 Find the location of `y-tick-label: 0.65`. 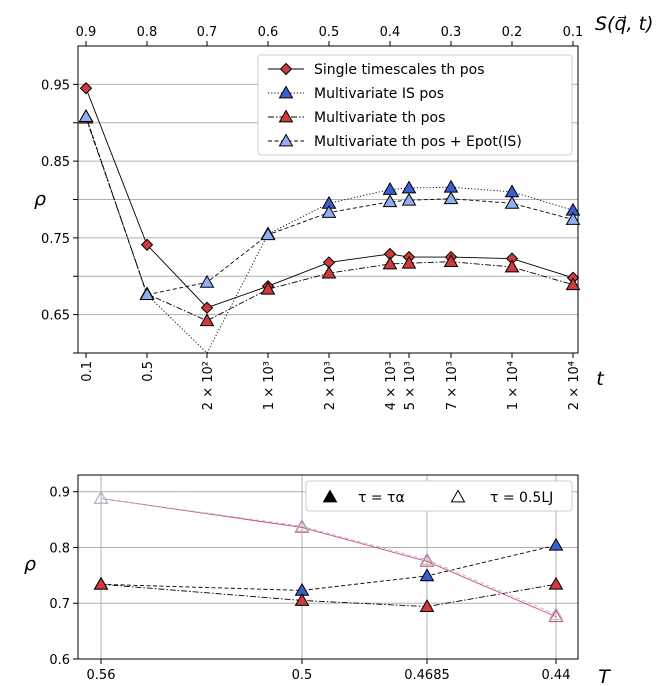

y-tick-label: 0.65 is located at coordinates (55, 316).